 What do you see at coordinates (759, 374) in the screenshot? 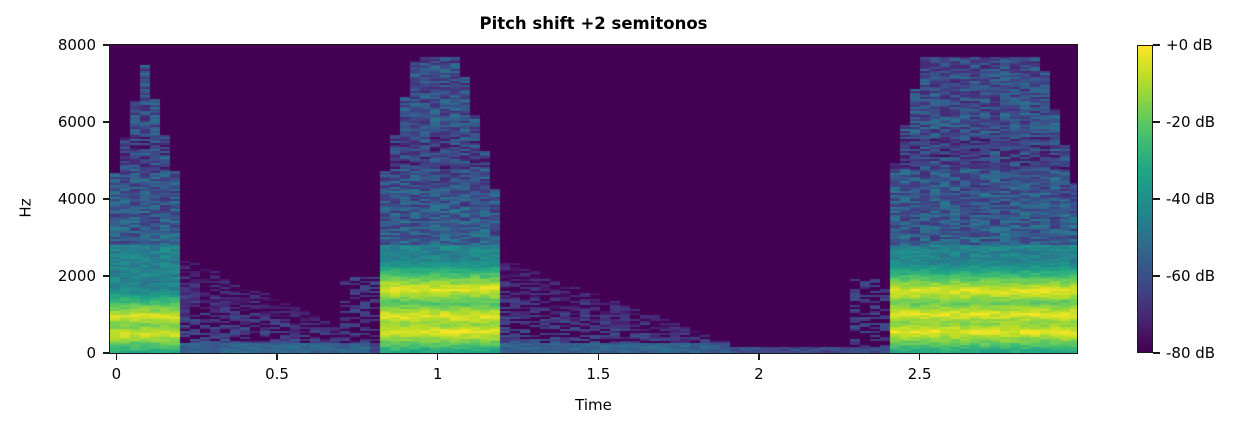
I see `x-tick-label: 2` at bounding box center [759, 374].